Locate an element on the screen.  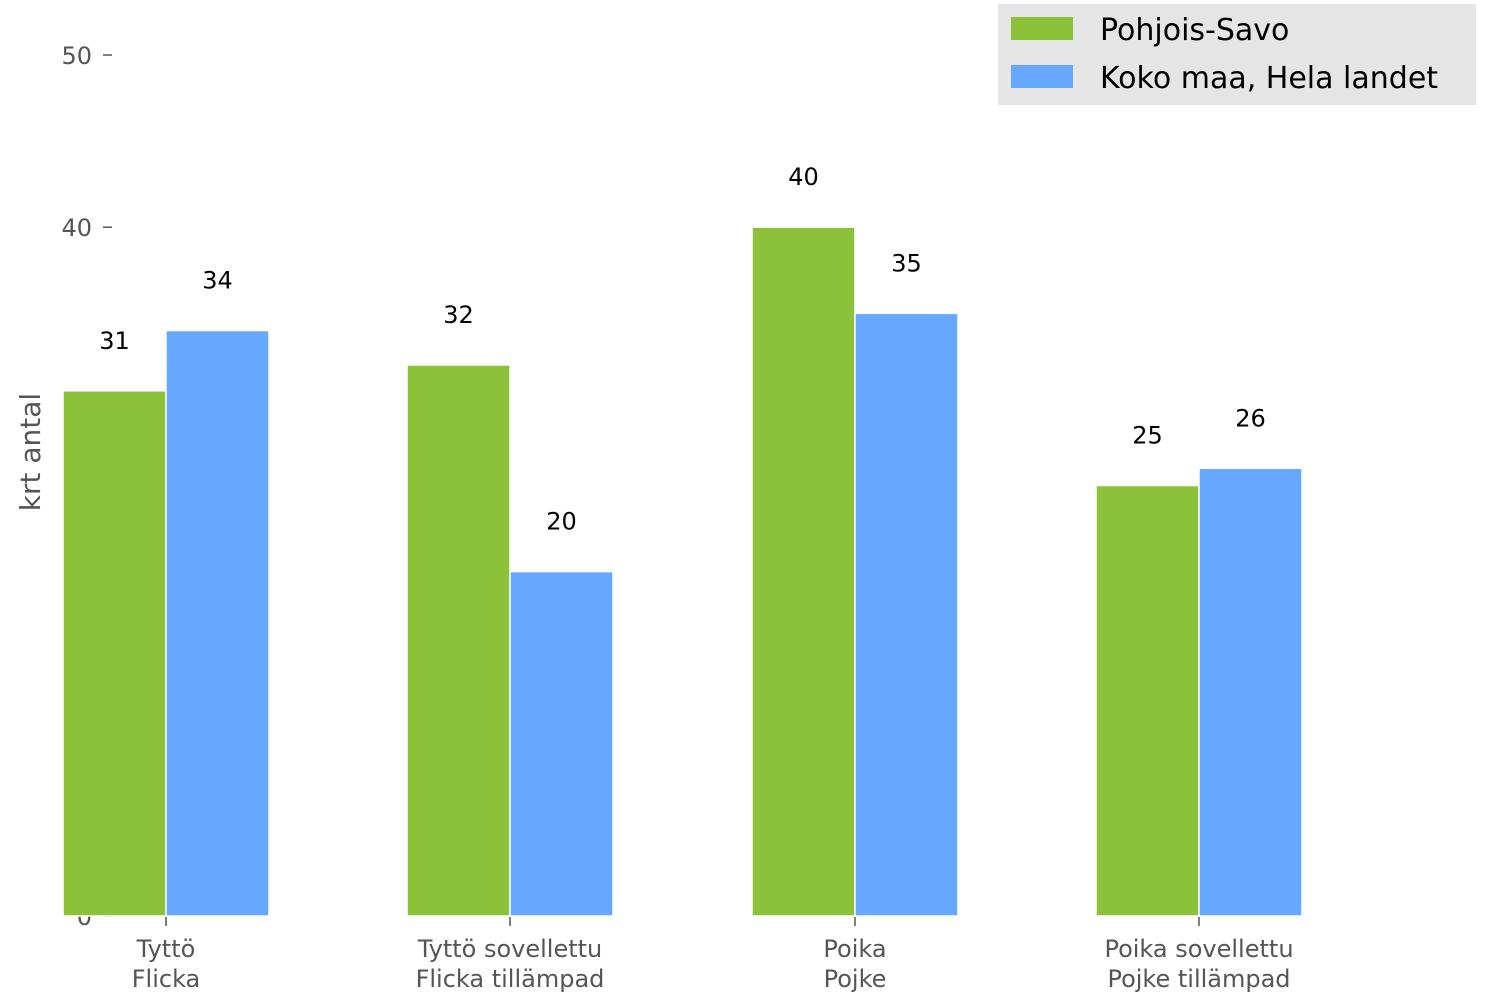
x-tick-label: Poika is located at coordinates (854, 949).